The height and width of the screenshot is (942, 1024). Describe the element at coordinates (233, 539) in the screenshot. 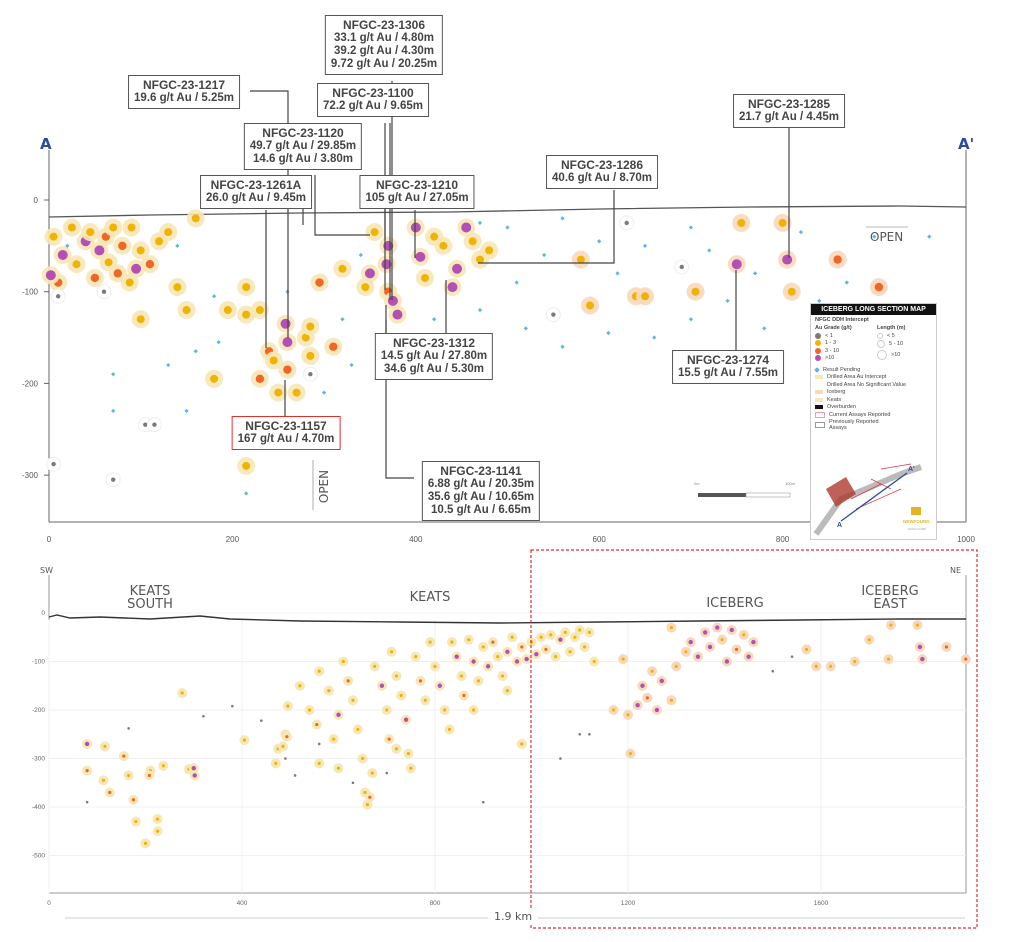

I see `x-tick-label: 200` at that location.